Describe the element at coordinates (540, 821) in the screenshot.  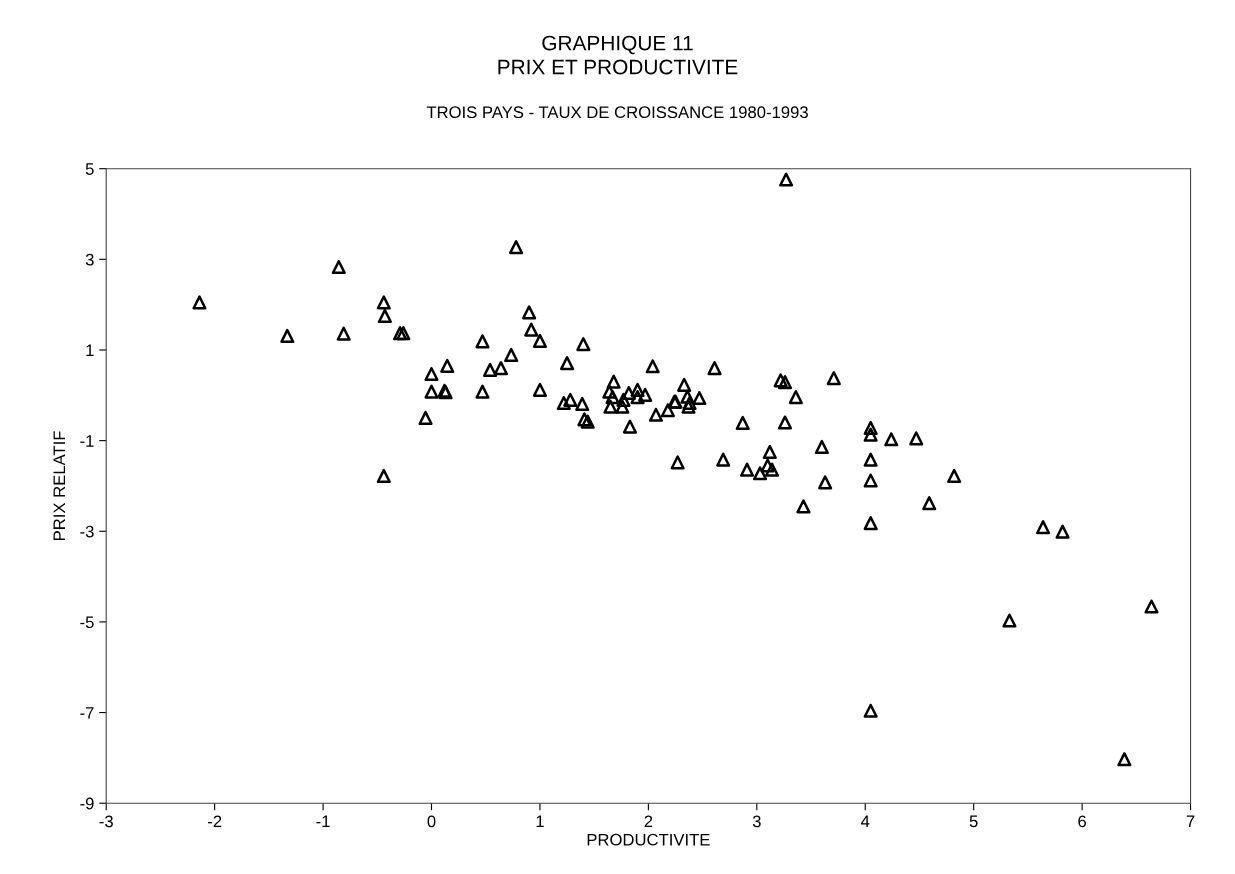
I see `x-tick-label: 1` at that location.